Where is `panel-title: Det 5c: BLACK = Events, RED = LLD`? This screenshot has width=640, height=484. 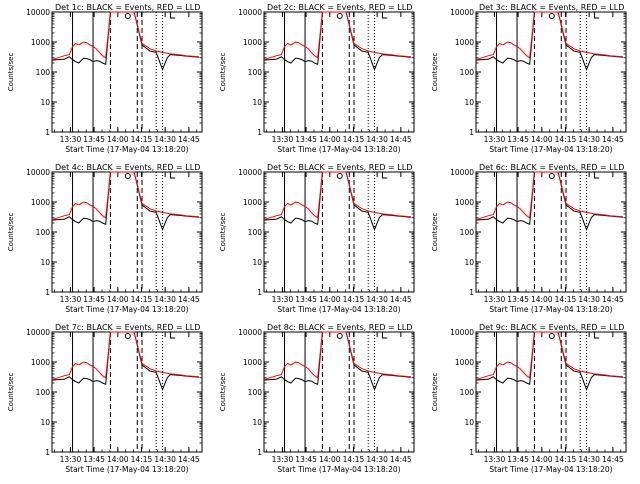 panel-title: Det 5c: BLACK = Events, RED = LLD is located at coordinates (339, 167).